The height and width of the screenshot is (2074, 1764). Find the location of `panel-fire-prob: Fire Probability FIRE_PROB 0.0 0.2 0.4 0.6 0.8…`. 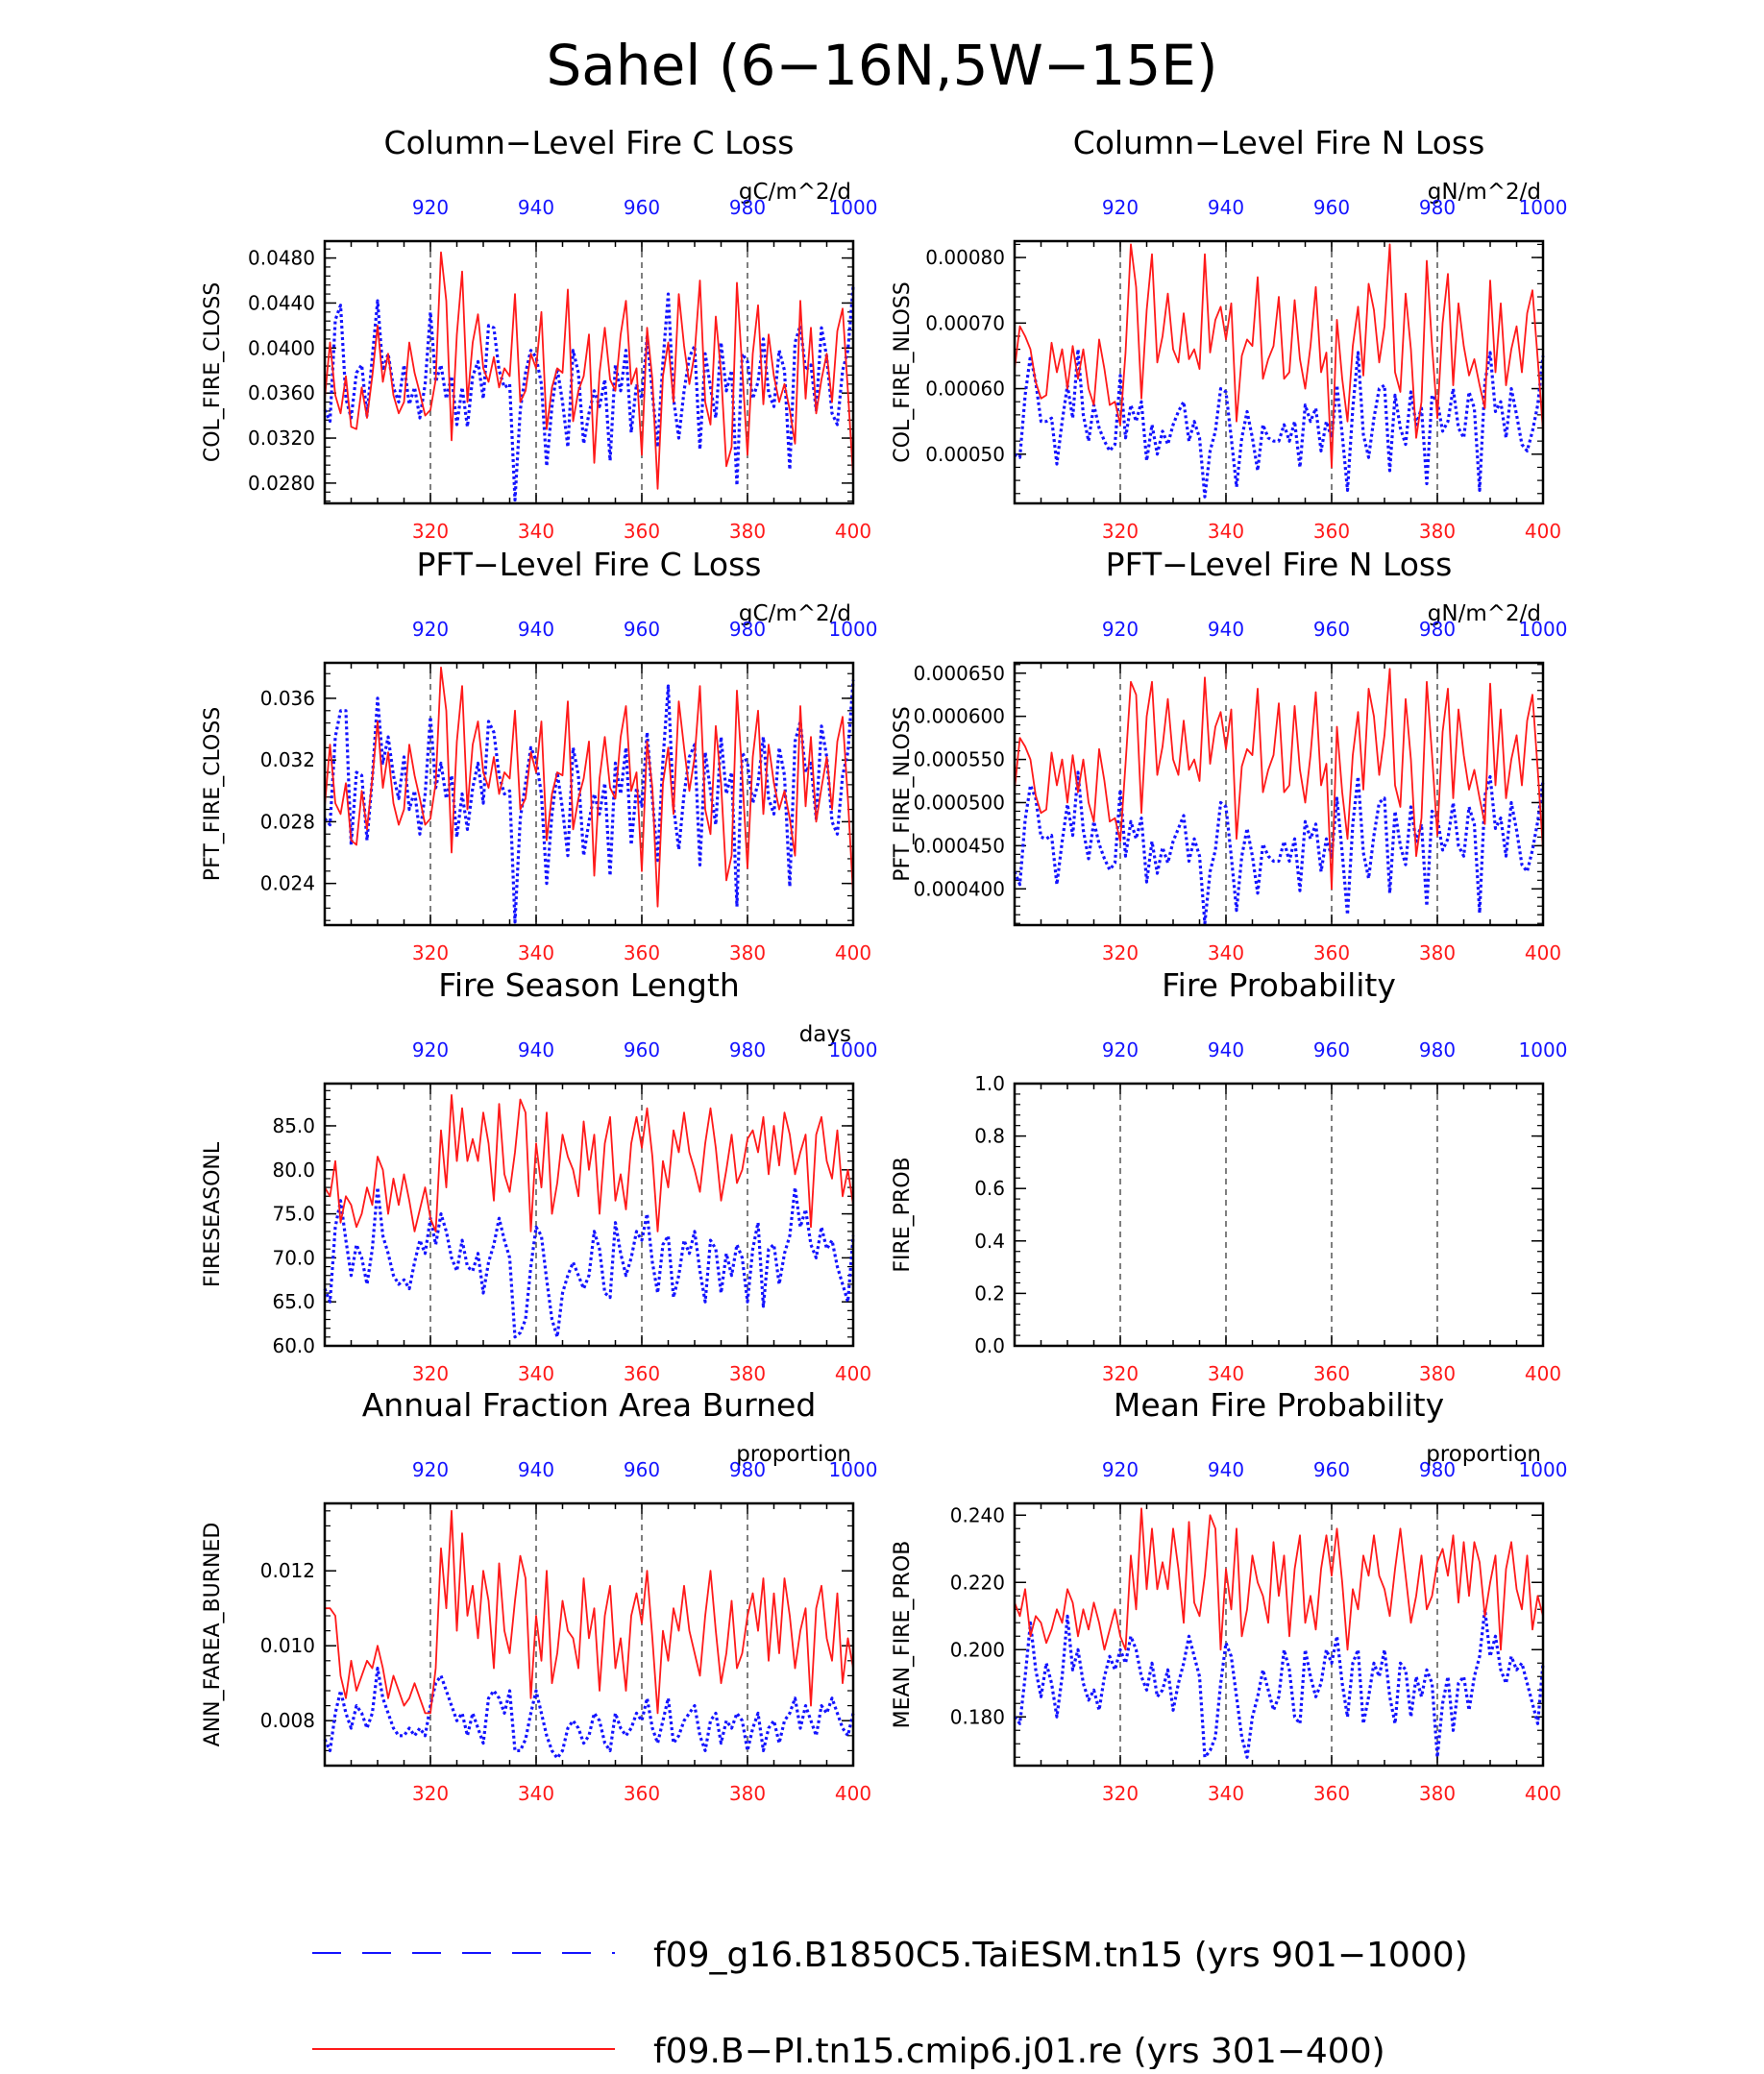

panel-fire-prob: Fire Probability FIRE_PROB 0.0 0.2 0.4 0.6 0.8… is located at coordinates (1229, 1175).